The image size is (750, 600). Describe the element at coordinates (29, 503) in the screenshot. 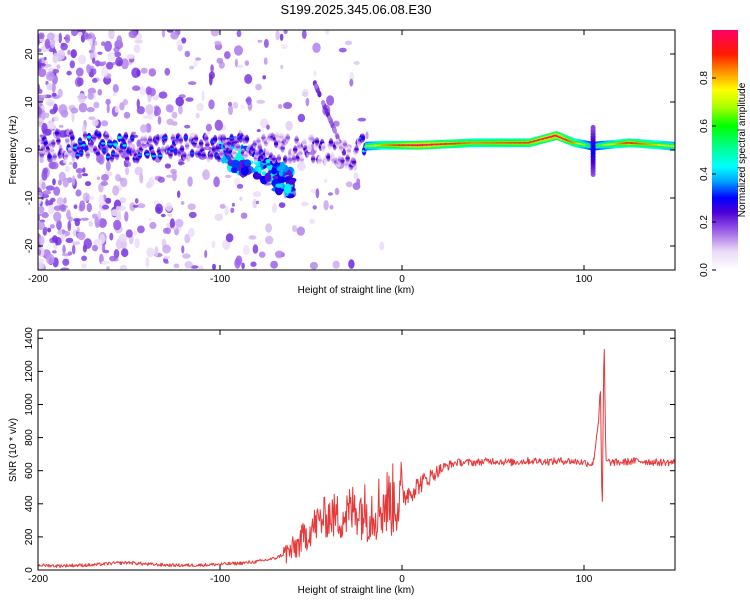

I see `snr-ytick-label: 400` at that location.